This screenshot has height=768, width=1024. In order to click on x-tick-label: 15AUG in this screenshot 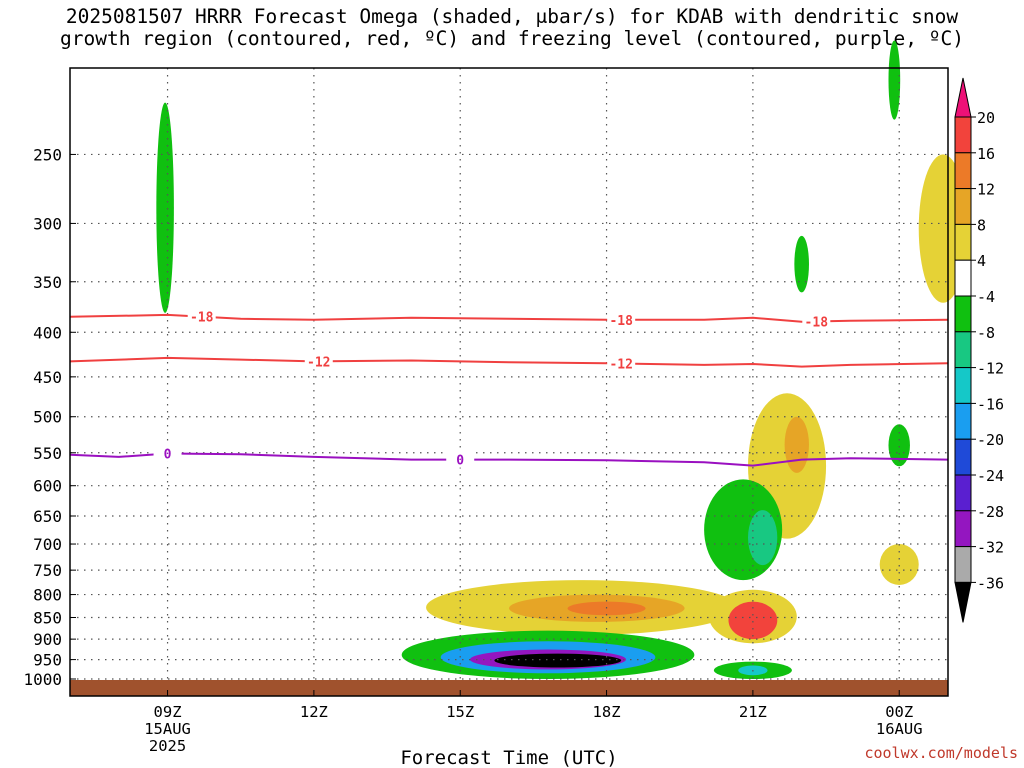, I will do `click(167, 729)`.